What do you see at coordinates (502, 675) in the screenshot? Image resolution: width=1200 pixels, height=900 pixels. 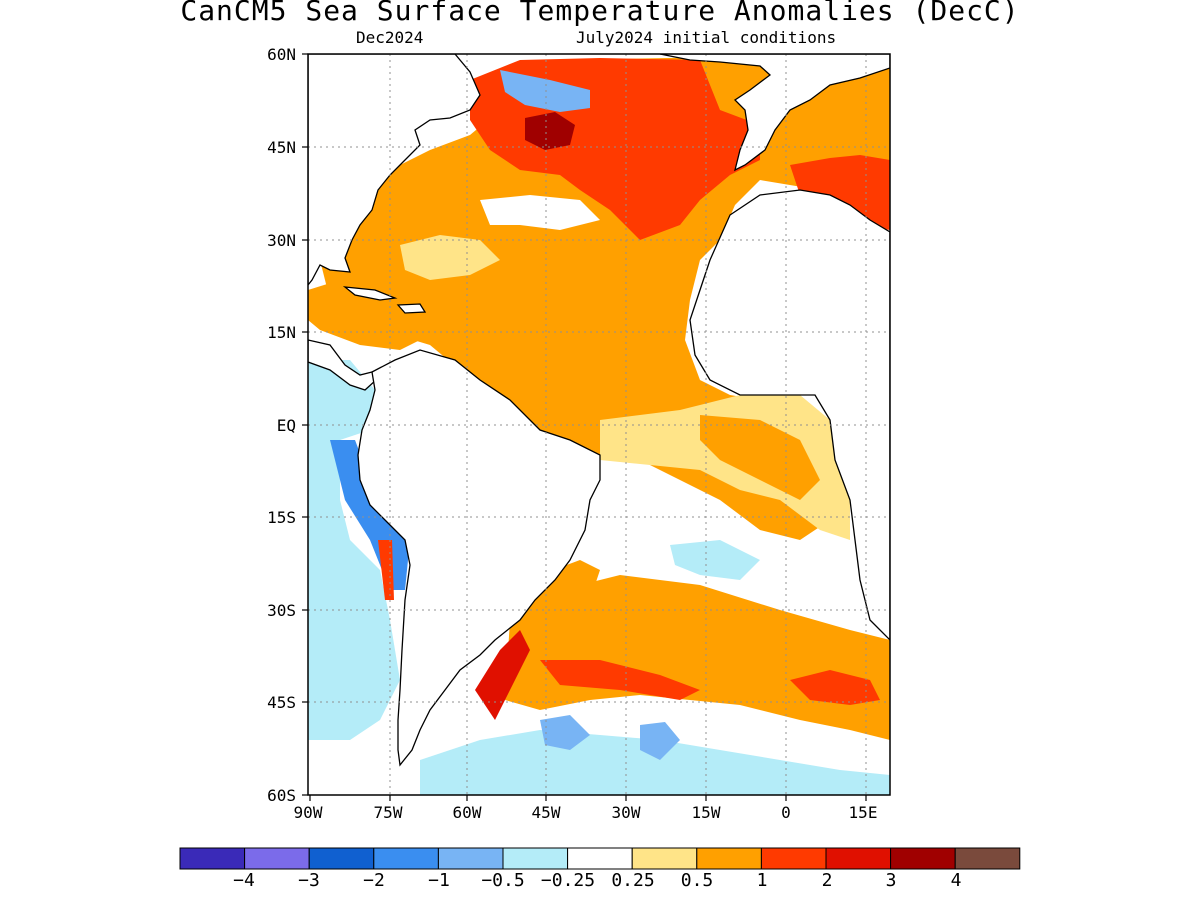 I see `anomaly-southwest-red` at bounding box center [502, 675].